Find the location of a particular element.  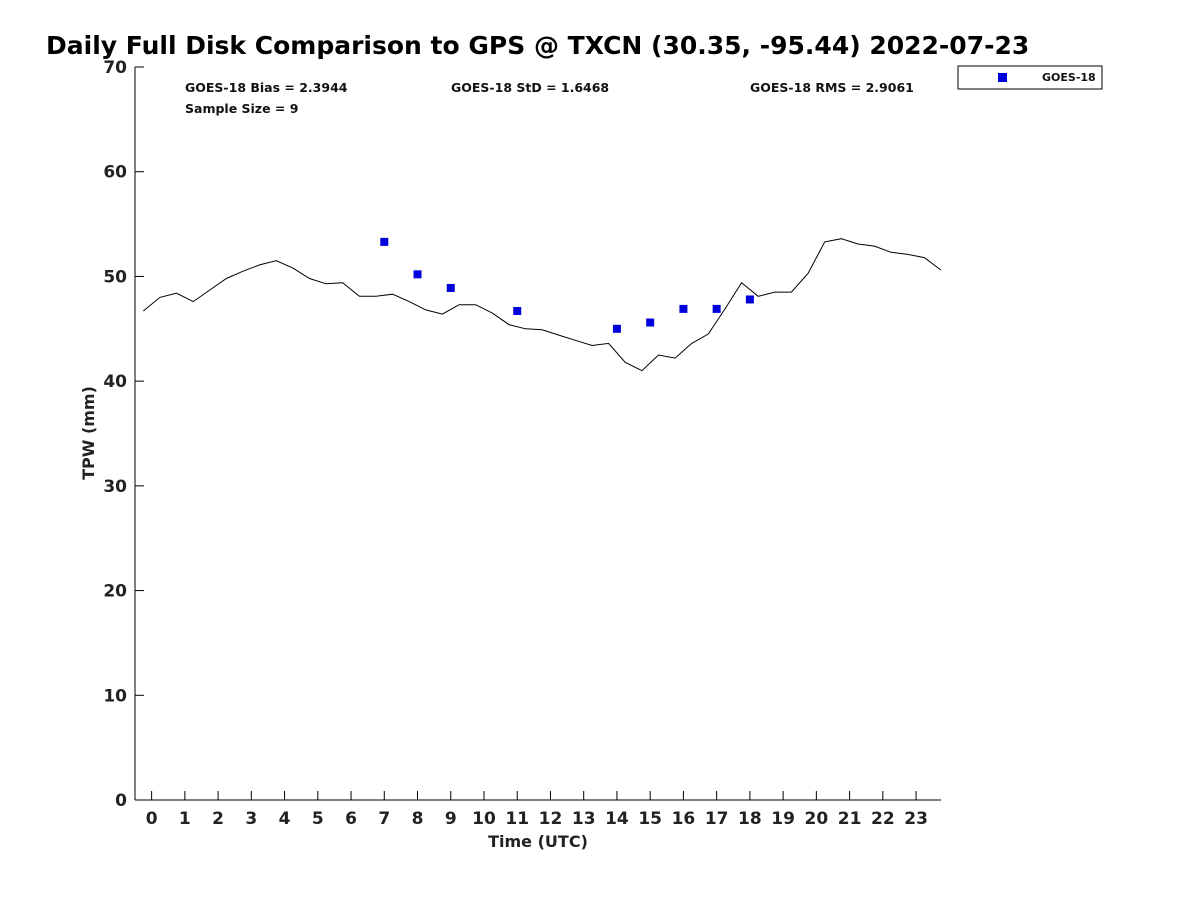

y-tick-label: 40 is located at coordinates (115, 382).